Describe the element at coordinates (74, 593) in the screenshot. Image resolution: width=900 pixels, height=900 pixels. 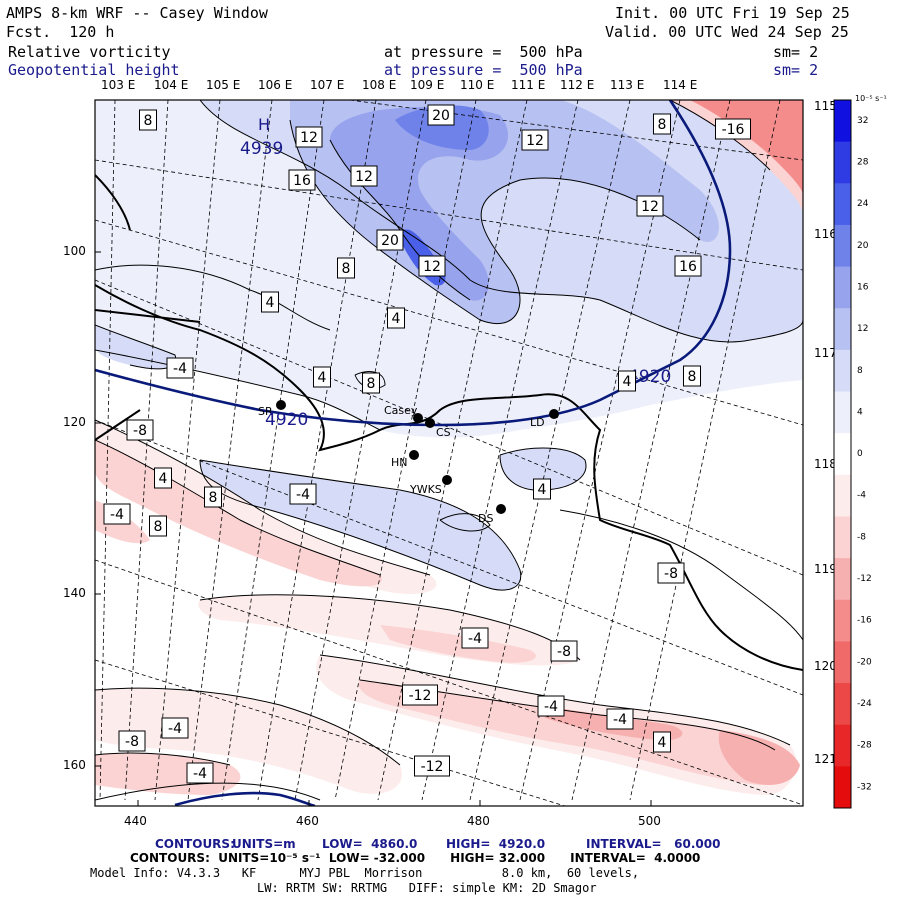
I see `y-tick-label: 140` at that location.